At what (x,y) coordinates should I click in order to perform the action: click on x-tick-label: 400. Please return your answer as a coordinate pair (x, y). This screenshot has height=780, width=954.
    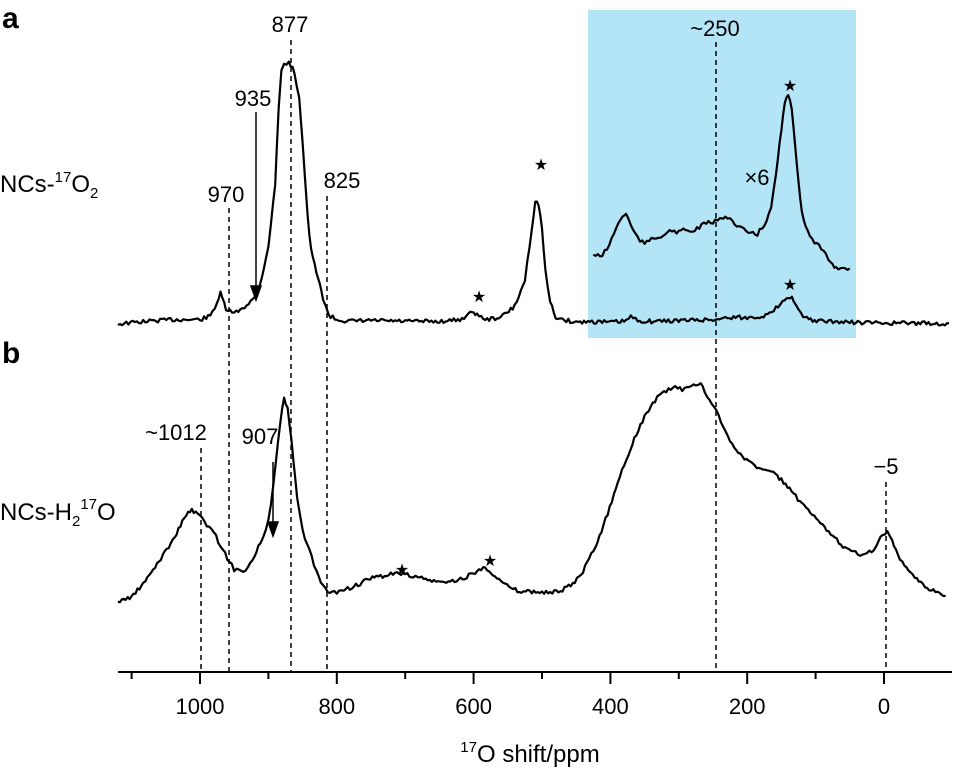
    Looking at the image, I should click on (610, 706).